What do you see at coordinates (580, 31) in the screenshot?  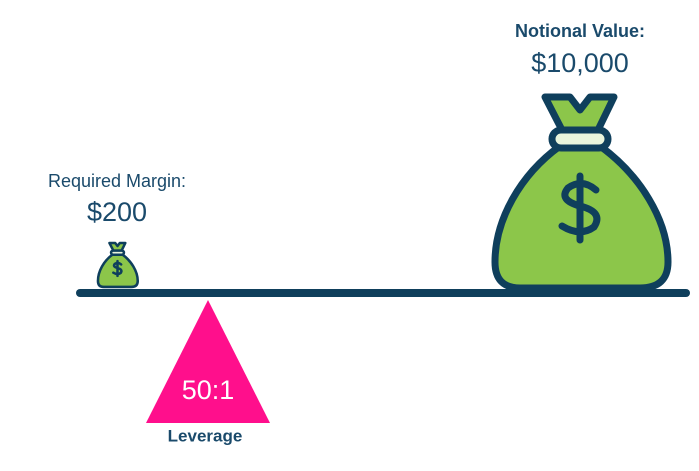 I see `notional-label: Notional Value:` at bounding box center [580, 31].